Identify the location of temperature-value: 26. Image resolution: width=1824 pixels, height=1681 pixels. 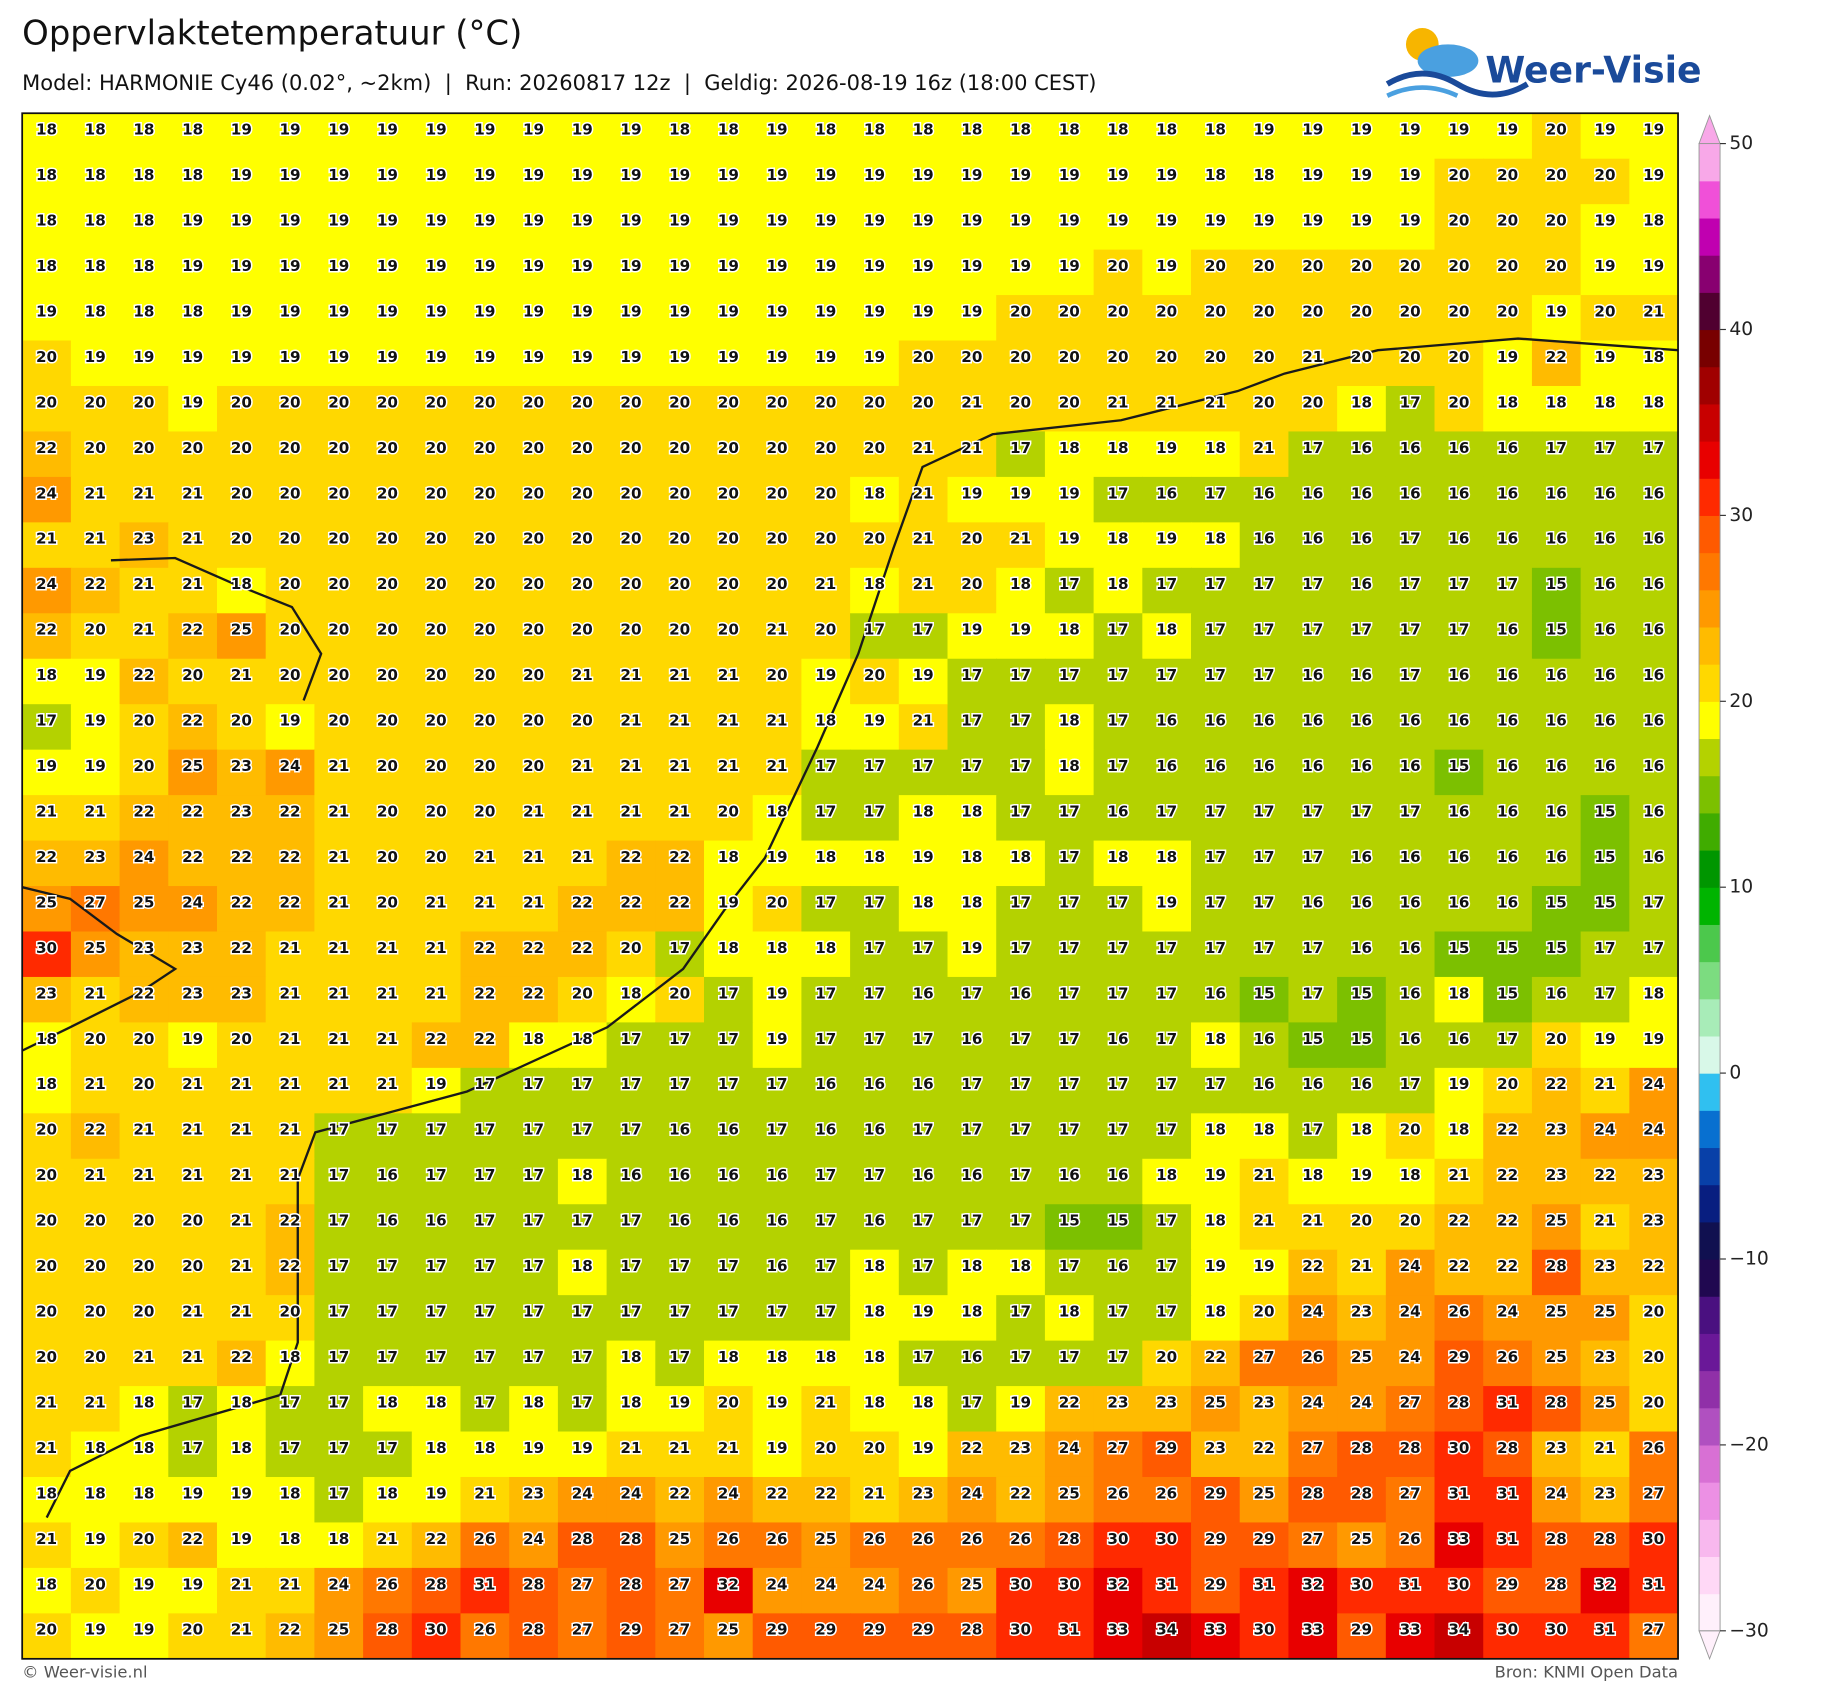
(777, 1539).